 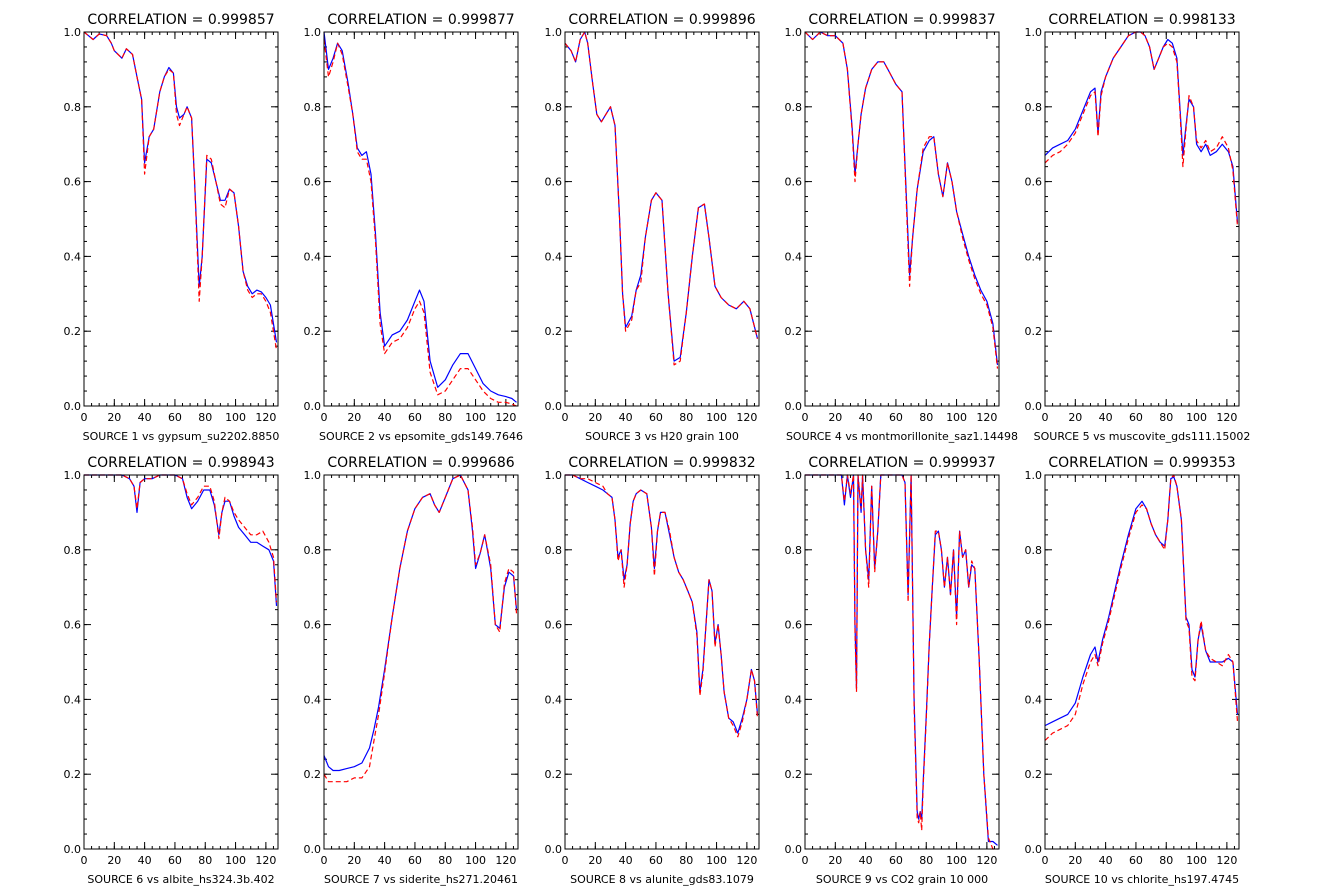 I want to click on x-axis-label: SOURCE 1 vs gypsum_su2202.8850, so click(x=181, y=436).